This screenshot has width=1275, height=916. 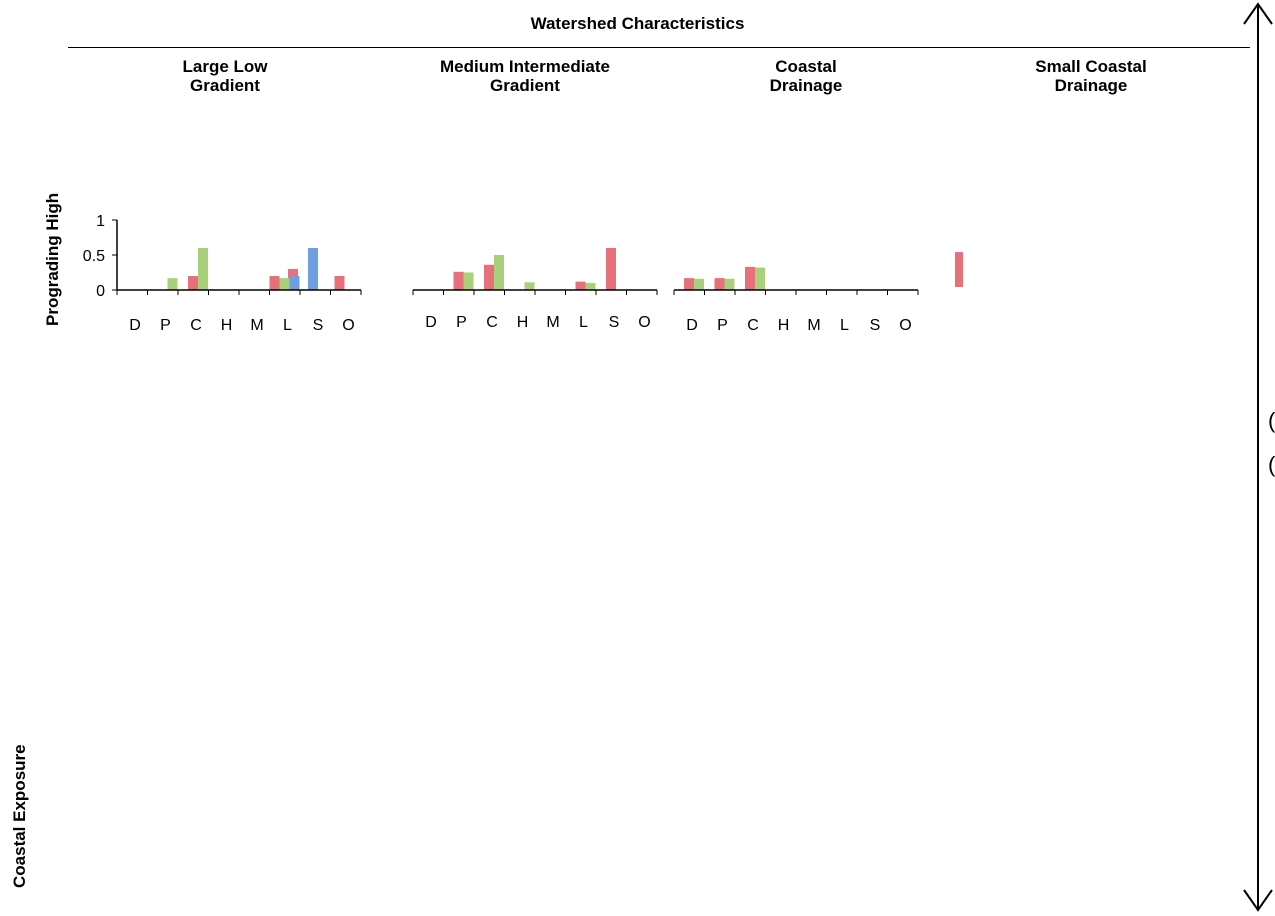 I want to click on column-header-small-coastal-drainage: Small Coastal Drainage, so click(x=1091, y=76).